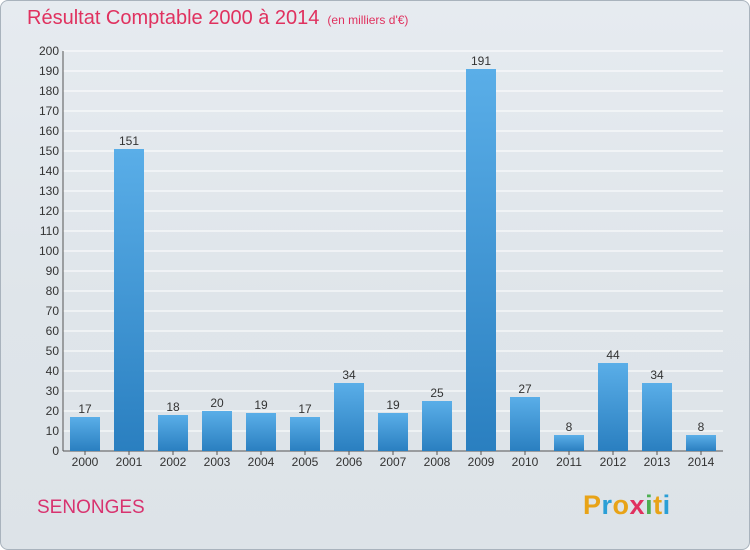 The height and width of the screenshot is (550, 750). Describe the element at coordinates (657, 375) in the screenshot. I see `data-label-2013: 34` at that location.